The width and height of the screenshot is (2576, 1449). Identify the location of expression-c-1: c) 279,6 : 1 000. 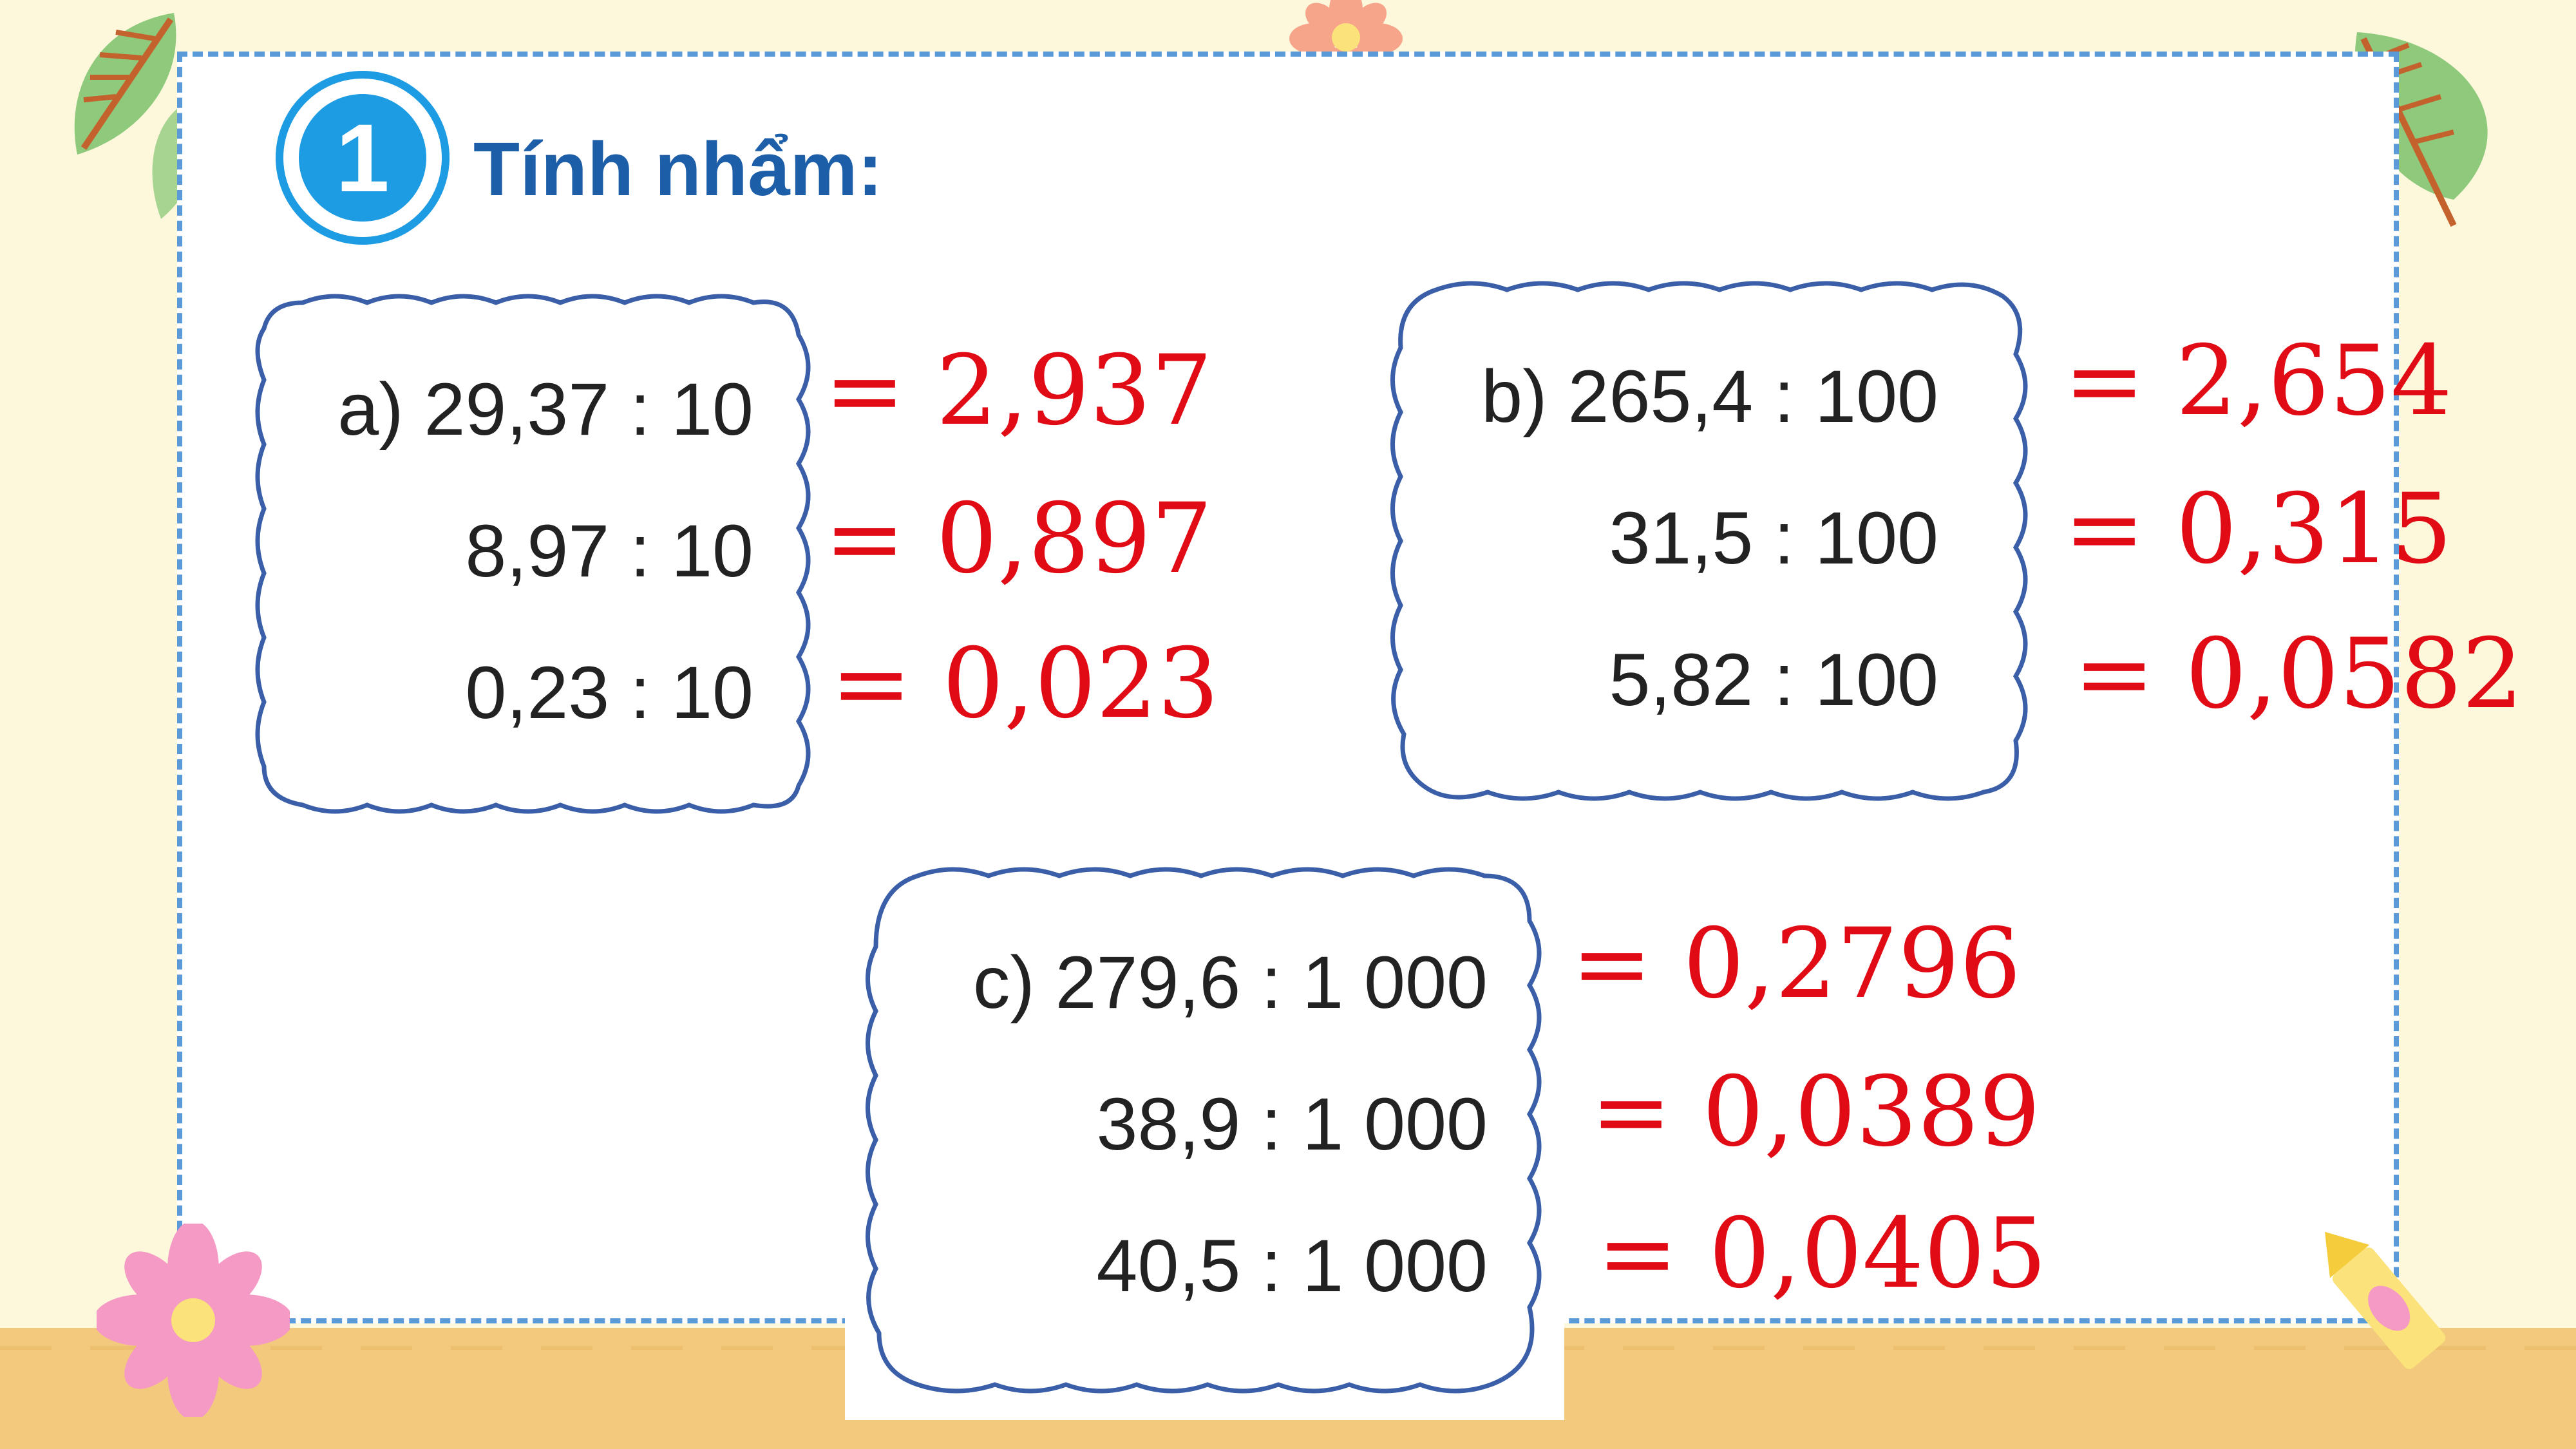
(1230, 983).